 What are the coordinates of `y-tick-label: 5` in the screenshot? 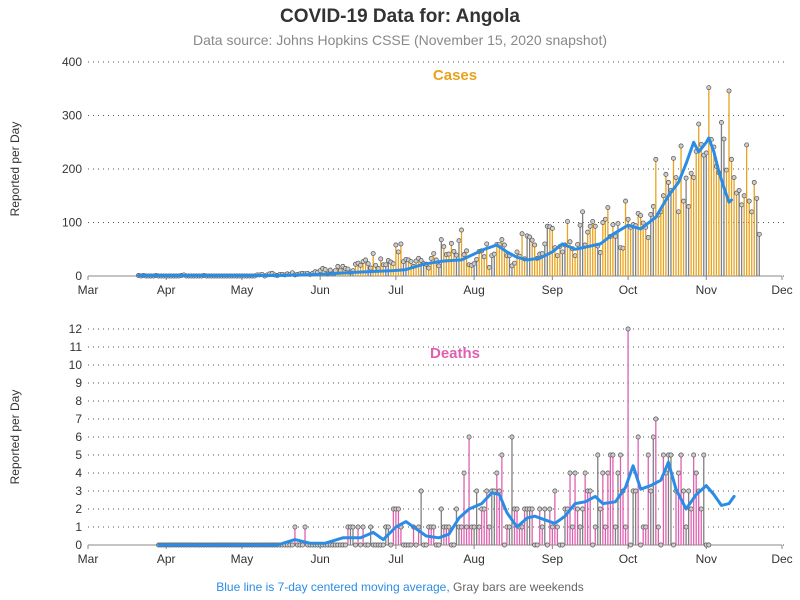 It's located at (78, 455).